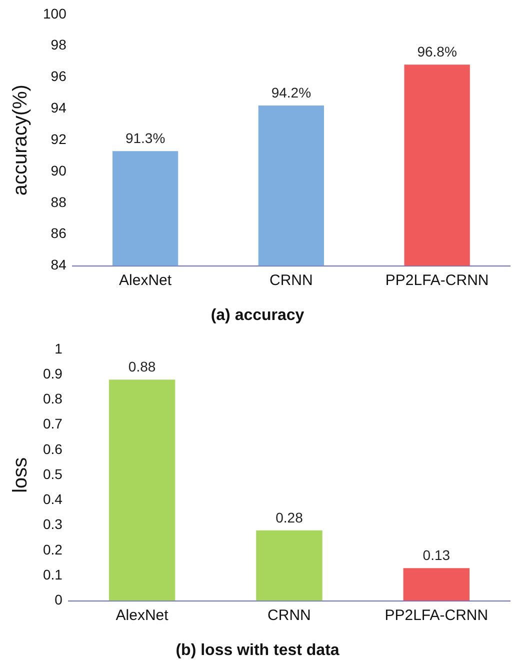  I want to click on y-tick-label: 0.3, so click(52, 524).